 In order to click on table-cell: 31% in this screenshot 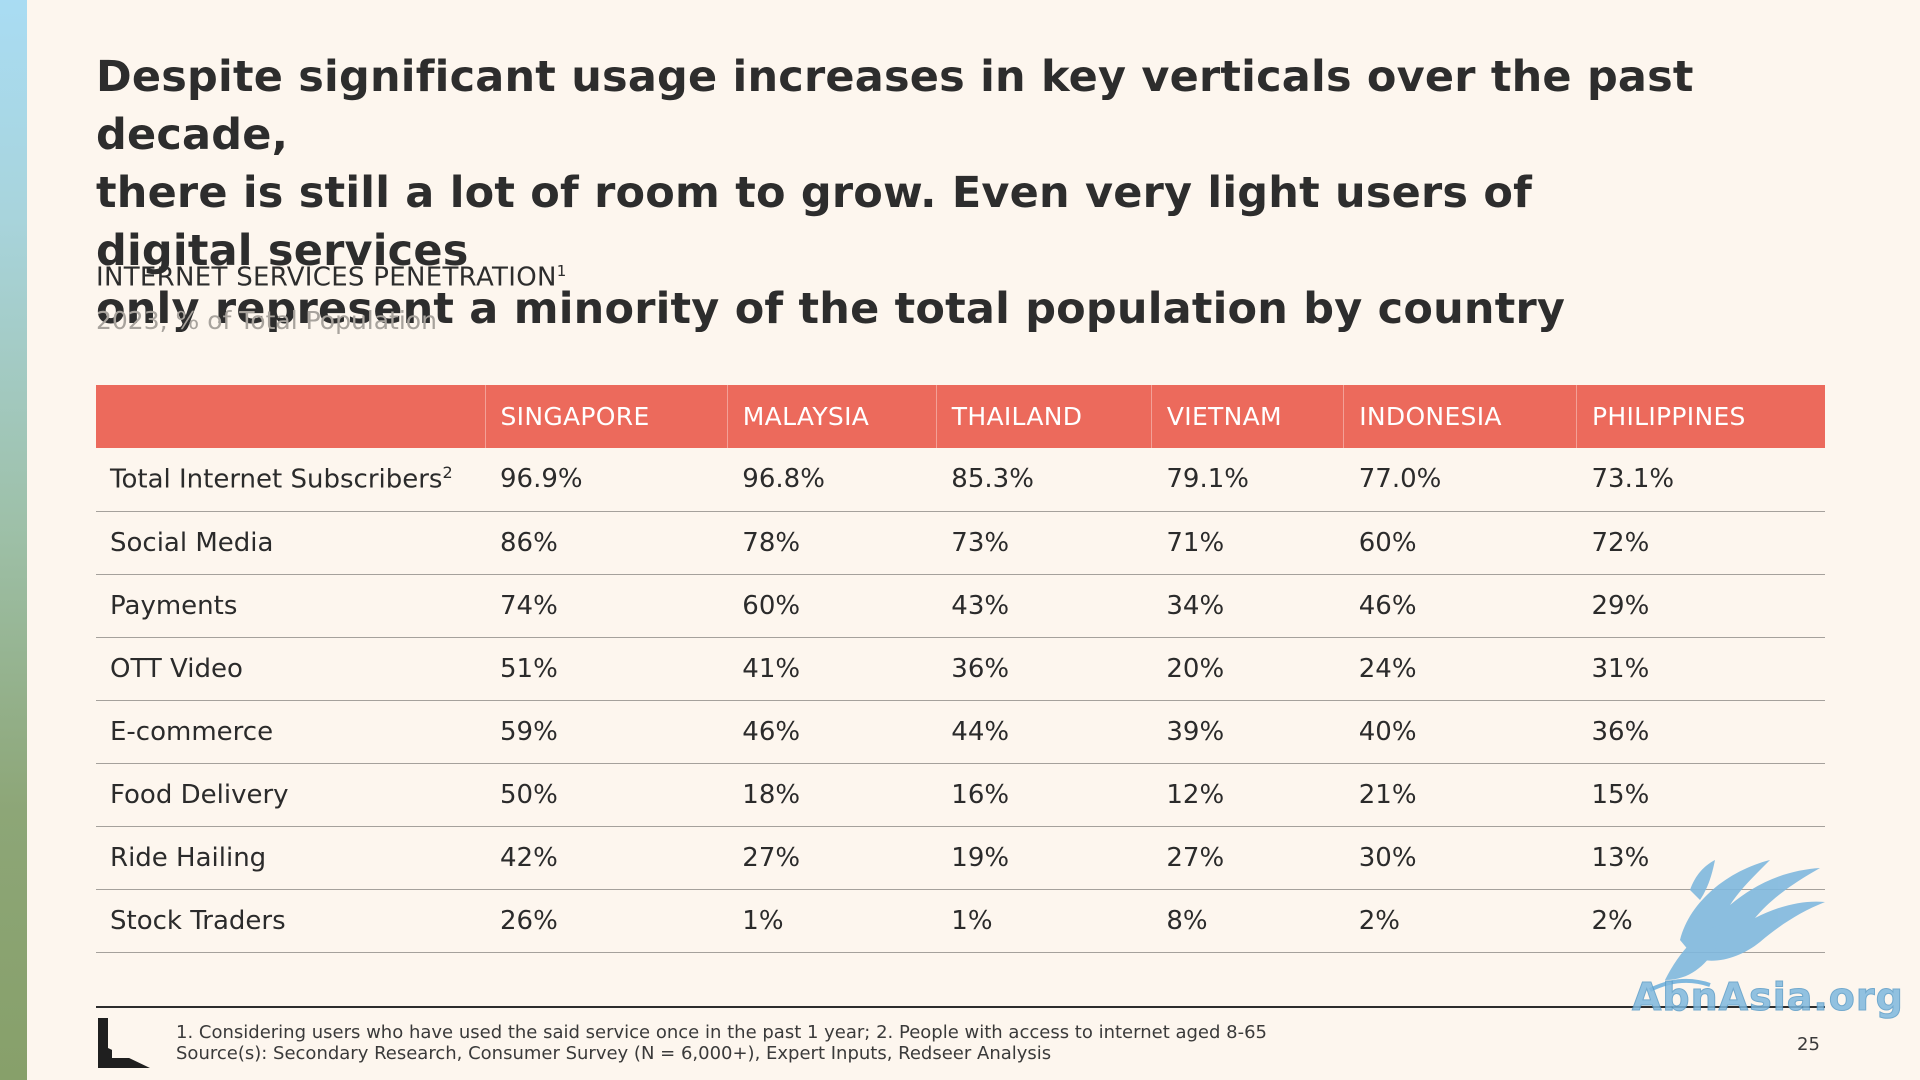, I will do `click(1620, 668)`.